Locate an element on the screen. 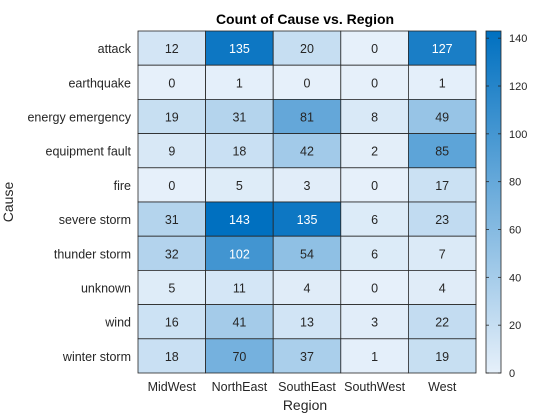 The image size is (560, 420). cell-value-label: 8 is located at coordinates (374, 118).